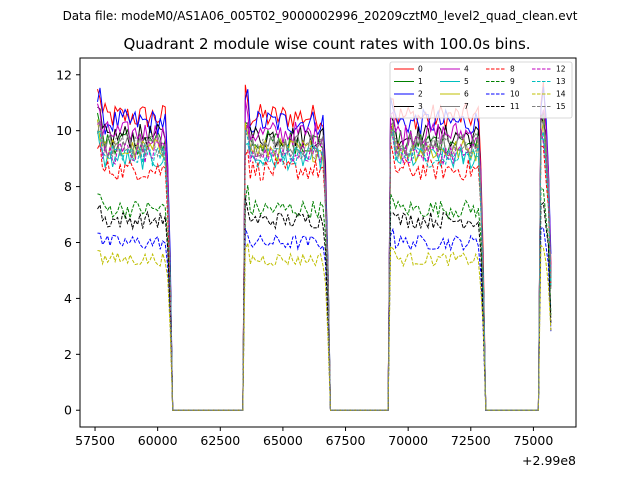 The height and width of the screenshot is (480, 640). Describe the element at coordinates (549, 460) in the screenshot. I see `x-offset-label: +2.99e8` at that location.